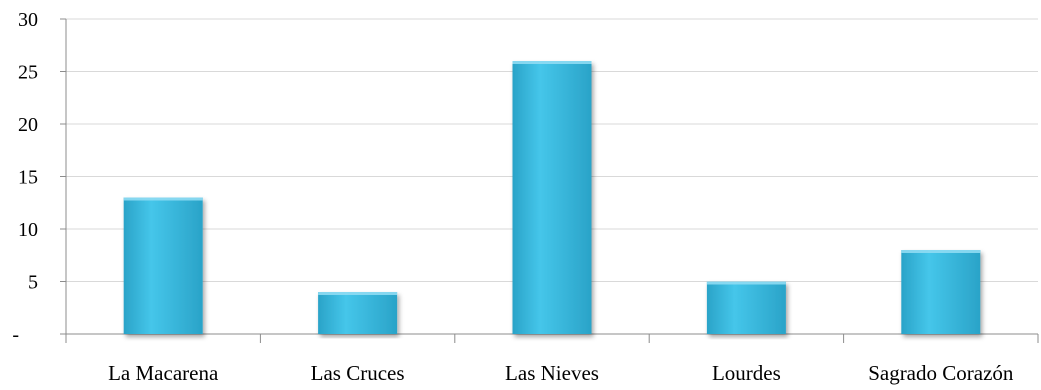 The height and width of the screenshot is (390, 1041). Describe the element at coordinates (15, 335) in the screenshot. I see `y-tick-label: -` at that location.